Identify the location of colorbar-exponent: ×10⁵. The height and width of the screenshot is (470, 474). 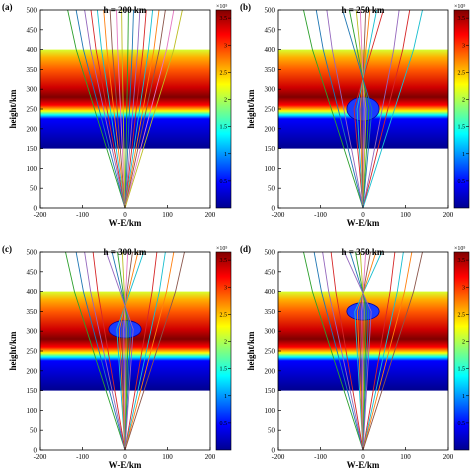
(221, 249).